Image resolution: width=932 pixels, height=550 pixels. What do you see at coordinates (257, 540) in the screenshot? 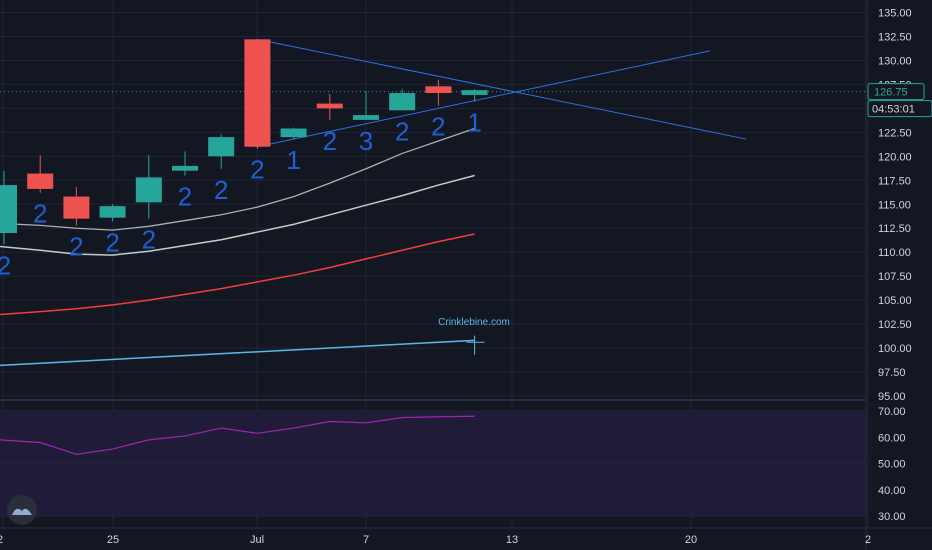
I see `time-tick-label: Jul` at bounding box center [257, 540].